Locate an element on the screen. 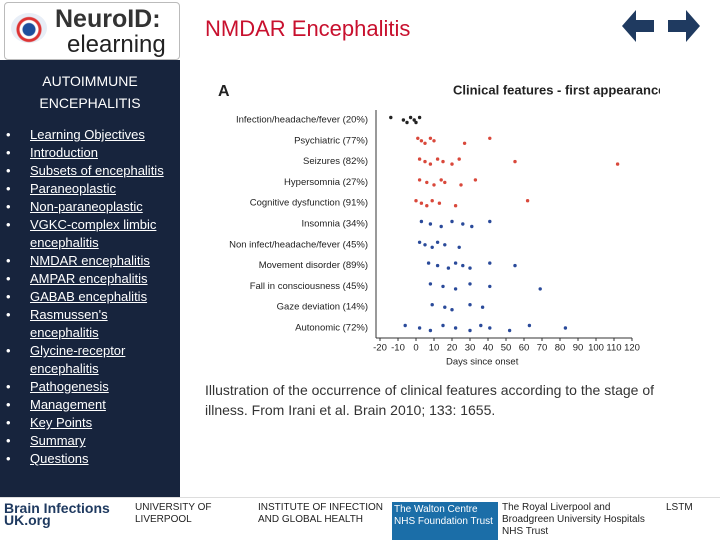 This screenshot has width=720, height=540. nav-link: Key Points is located at coordinates (90, 423).